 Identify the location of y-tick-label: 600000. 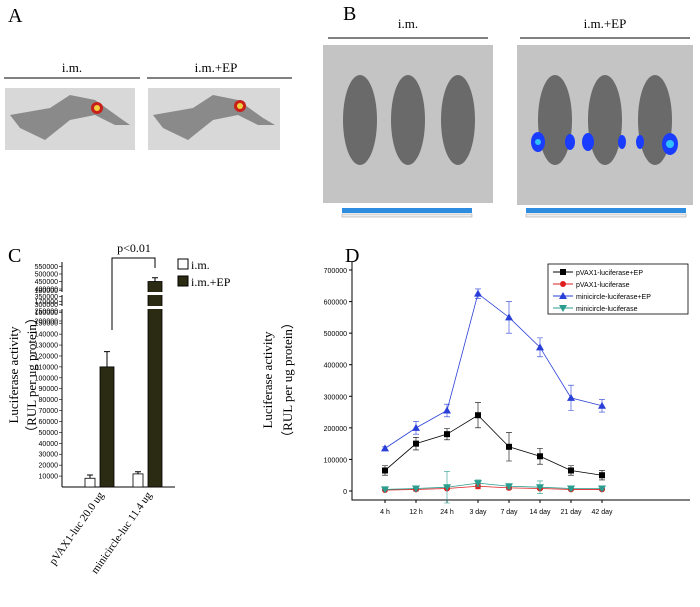
(335, 303).